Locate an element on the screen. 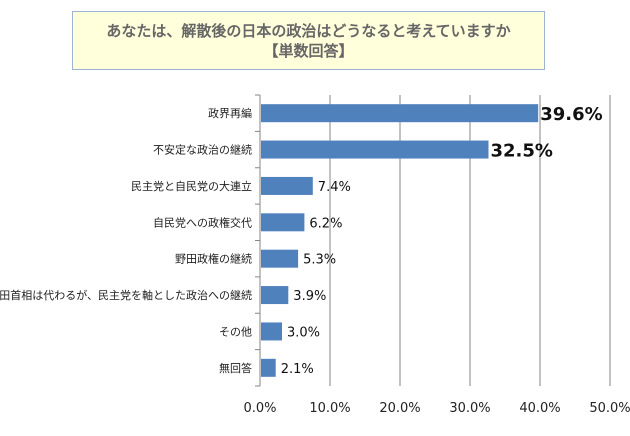  category-label: 政界再編 is located at coordinates (230, 113).